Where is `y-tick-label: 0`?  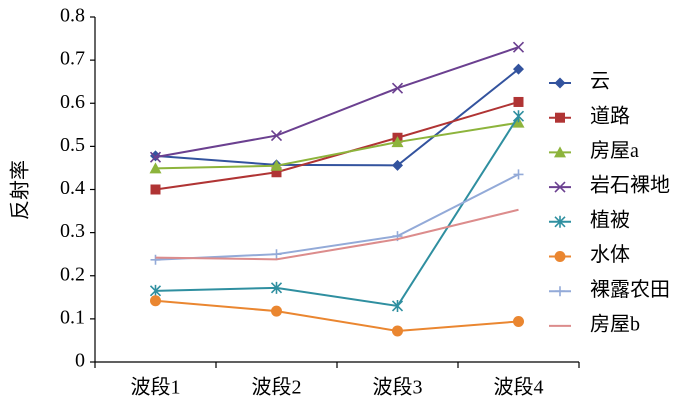
y-tick-label: 0 is located at coordinates (80, 361).